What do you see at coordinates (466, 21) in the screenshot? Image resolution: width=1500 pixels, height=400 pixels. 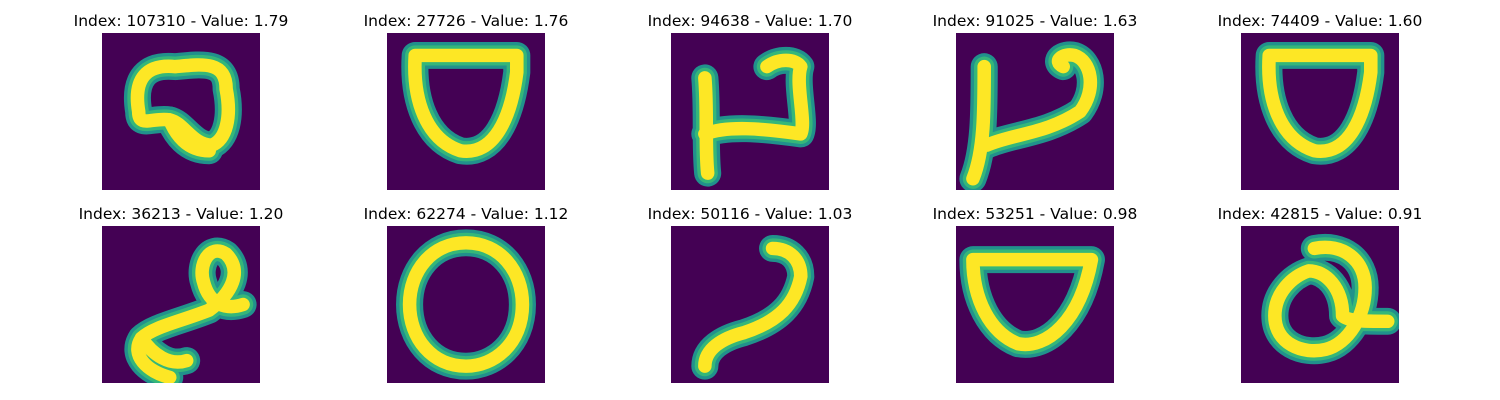 I see `panel-title: Index: 27726 - Value: 1.76` at bounding box center [466, 21].